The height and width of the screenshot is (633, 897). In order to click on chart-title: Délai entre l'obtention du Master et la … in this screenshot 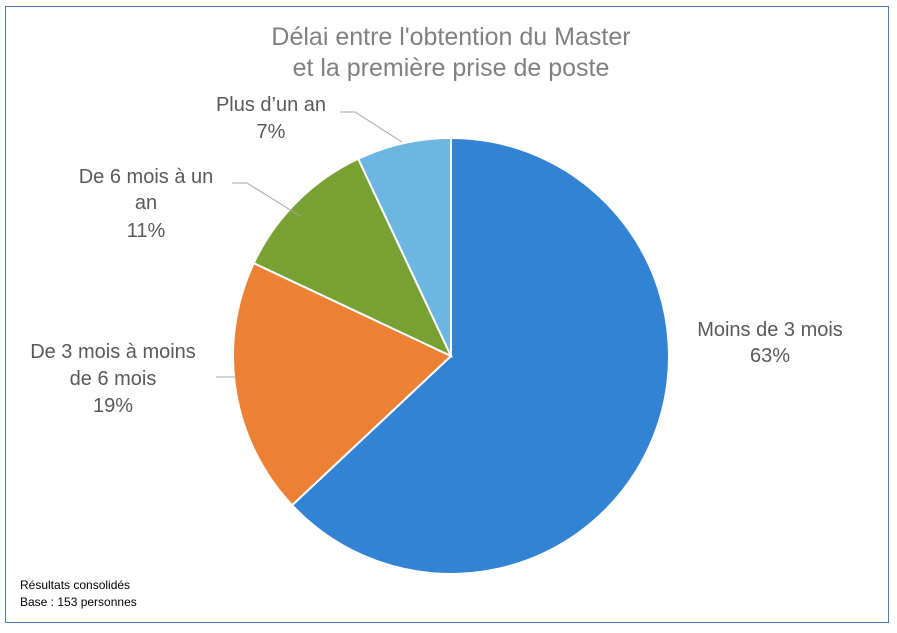, I will do `click(450, 52)`.